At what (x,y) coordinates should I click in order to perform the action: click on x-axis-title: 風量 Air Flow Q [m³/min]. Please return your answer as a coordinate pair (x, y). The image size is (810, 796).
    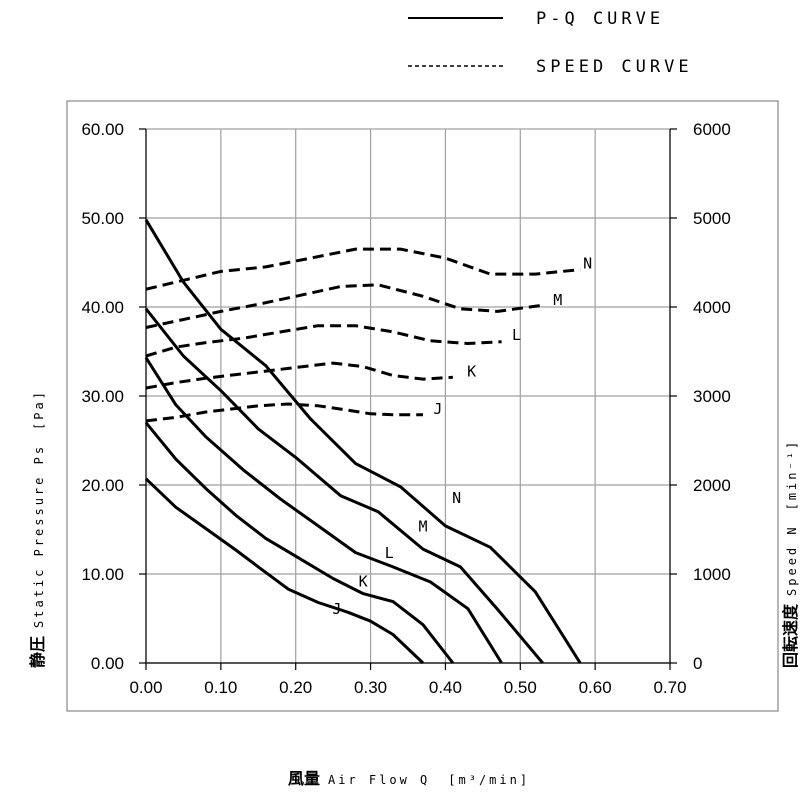
    Looking at the image, I should click on (409, 778).